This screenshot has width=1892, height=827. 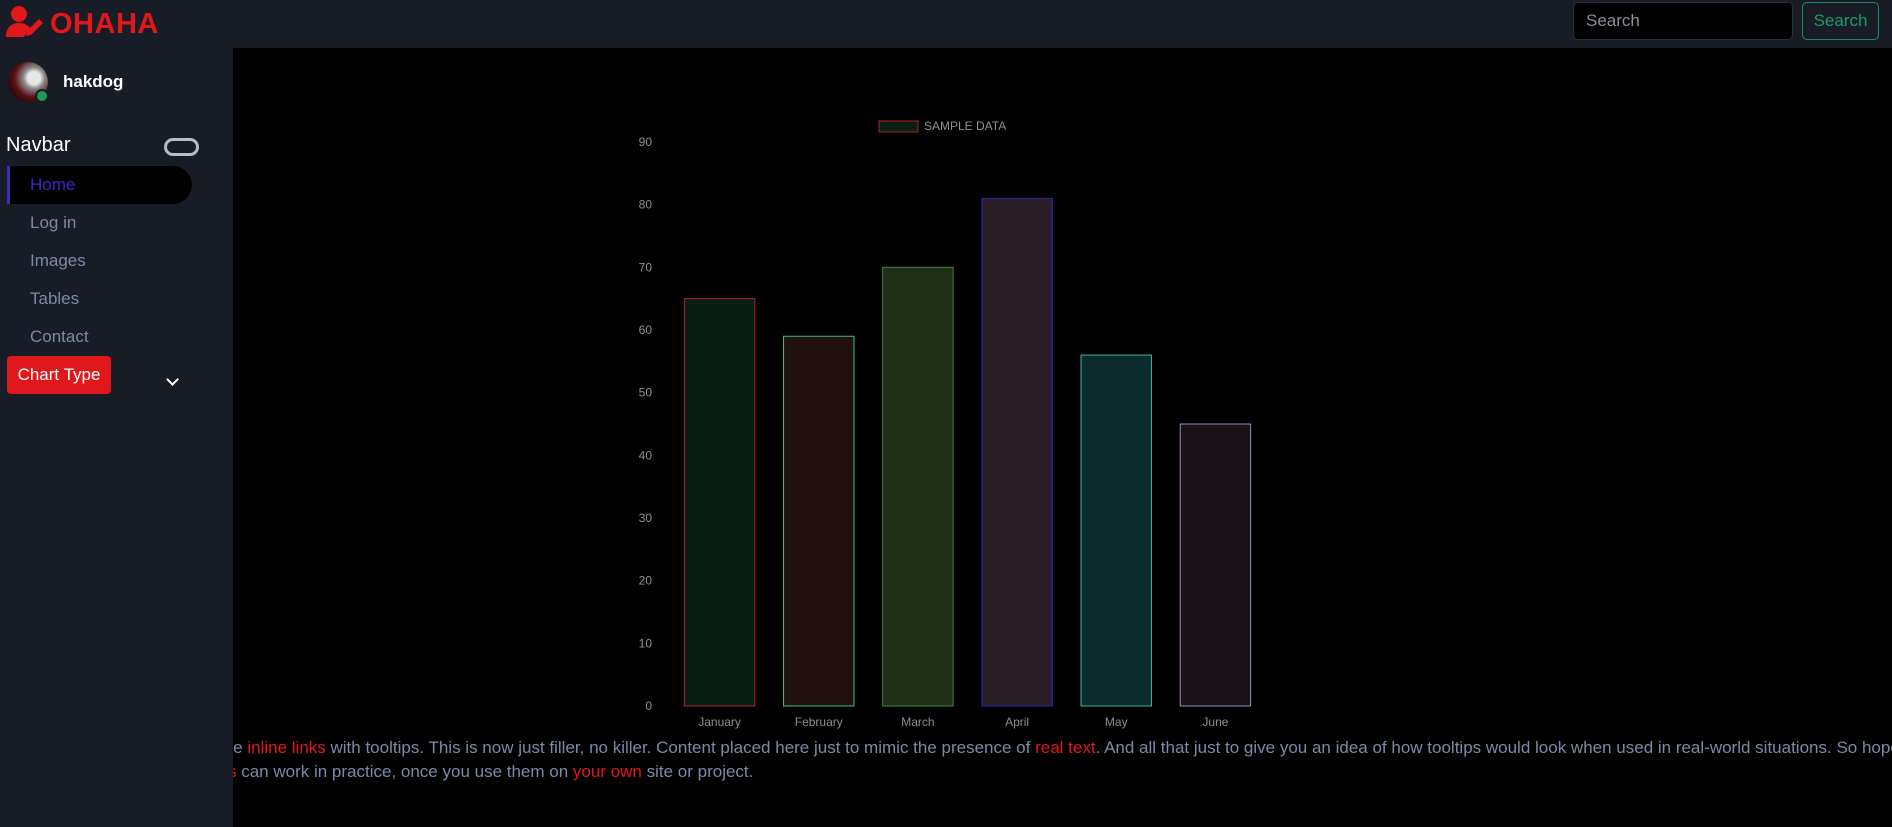 What do you see at coordinates (917, 722) in the screenshot?
I see `x-tick-label: March` at bounding box center [917, 722].